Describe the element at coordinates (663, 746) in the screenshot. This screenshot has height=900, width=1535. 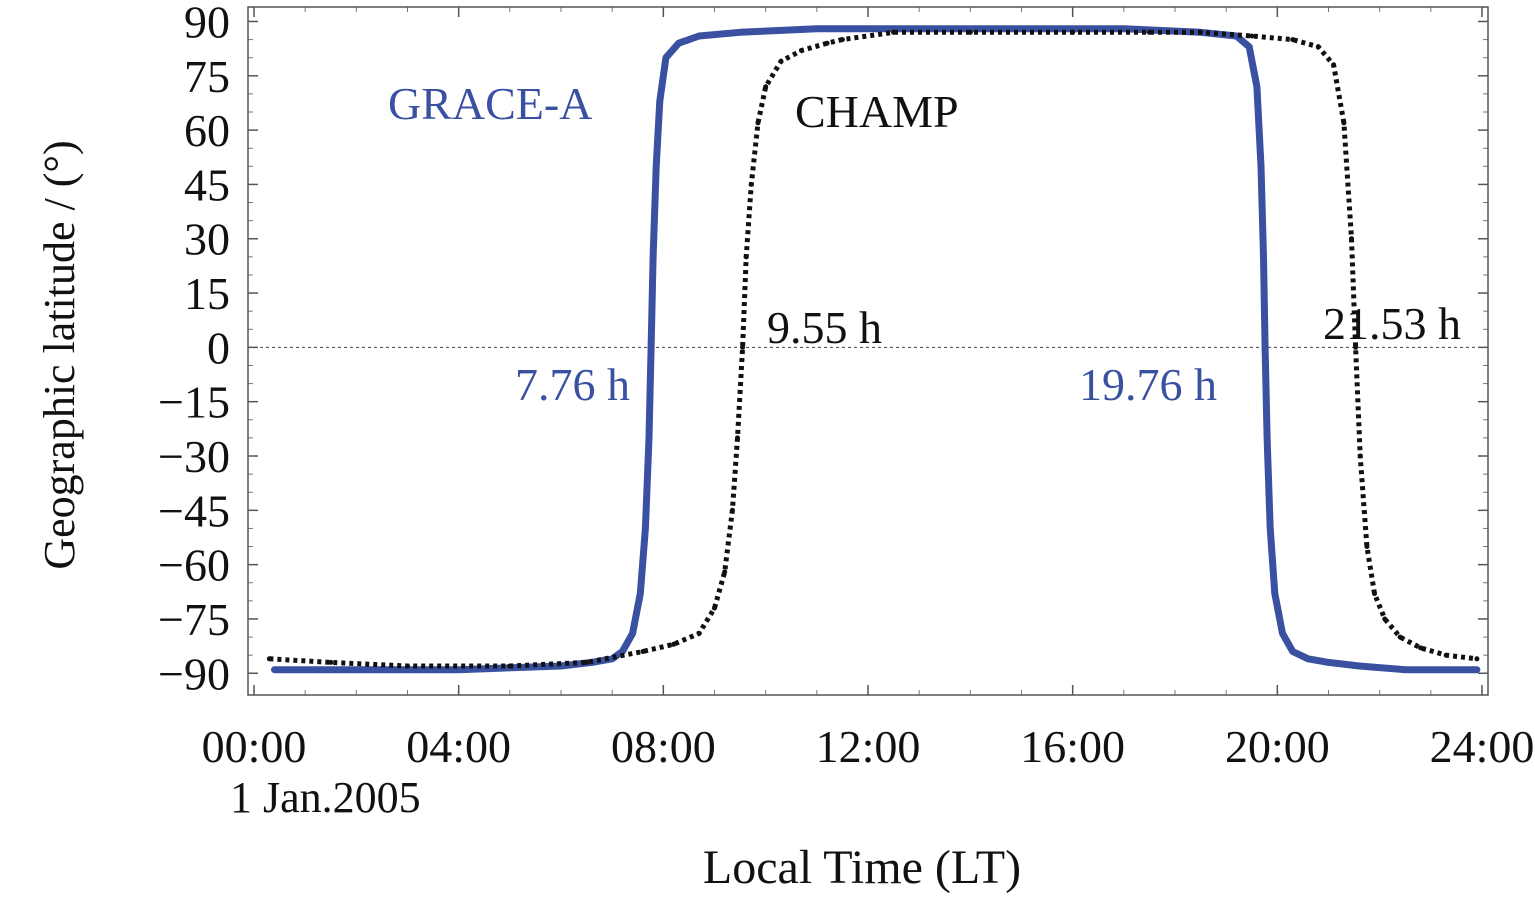
I see `x-tick-label: 08:00` at that location.